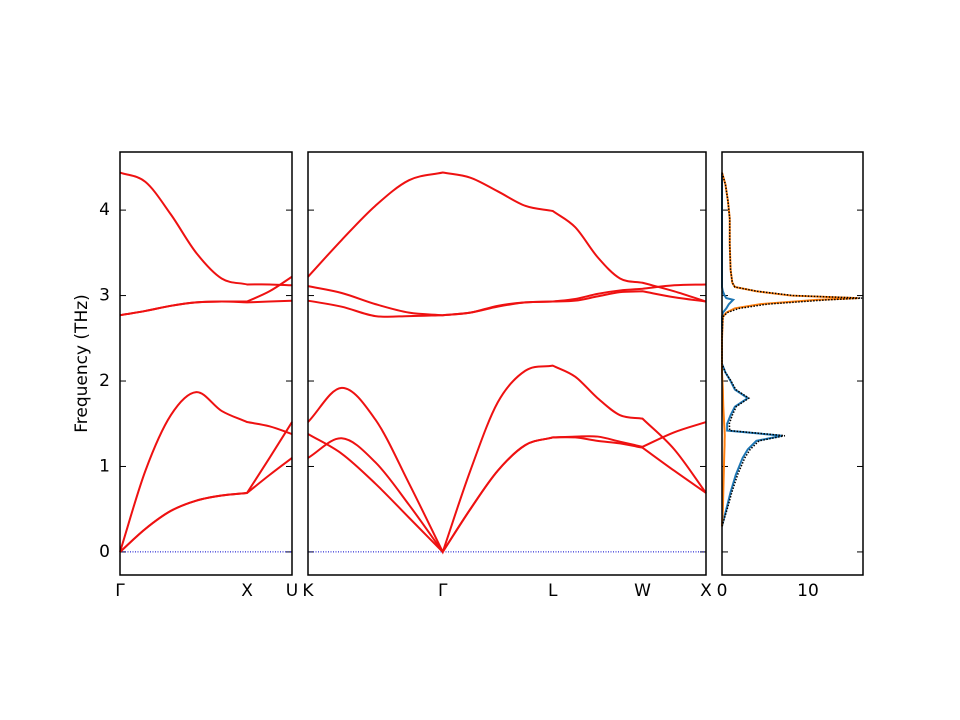 The height and width of the screenshot is (720, 960). What do you see at coordinates (104, 296) in the screenshot?
I see `y-tick-label: 3` at bounding box center [104, 296].